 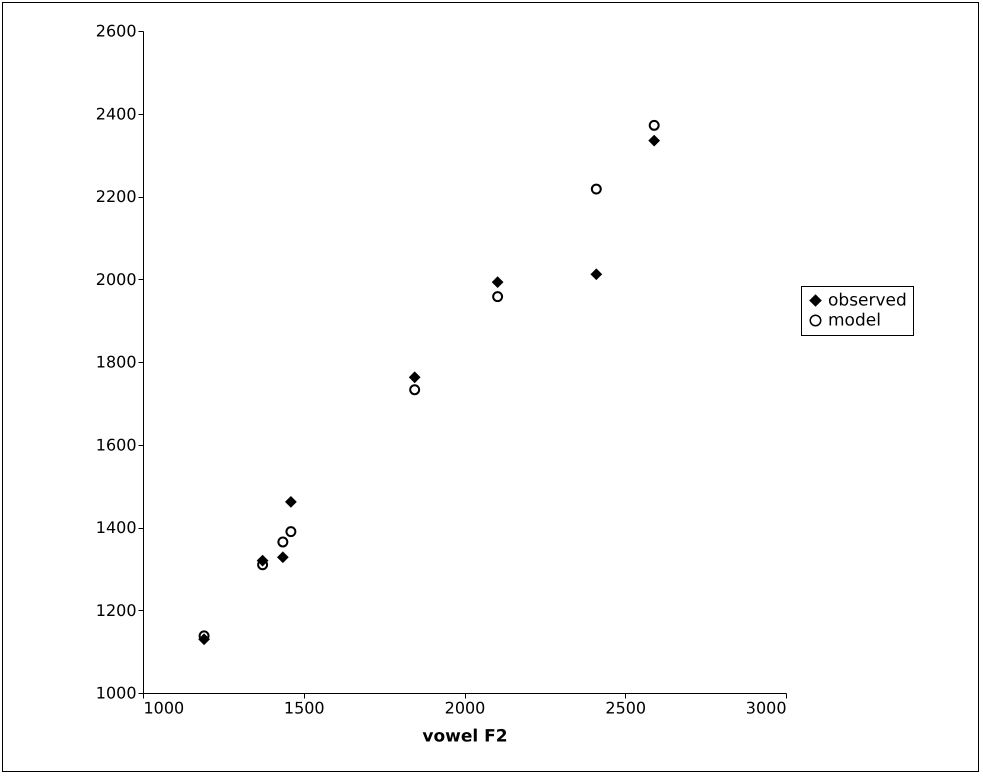 I want to click on legend-label: model, so click(x=854, y=320).